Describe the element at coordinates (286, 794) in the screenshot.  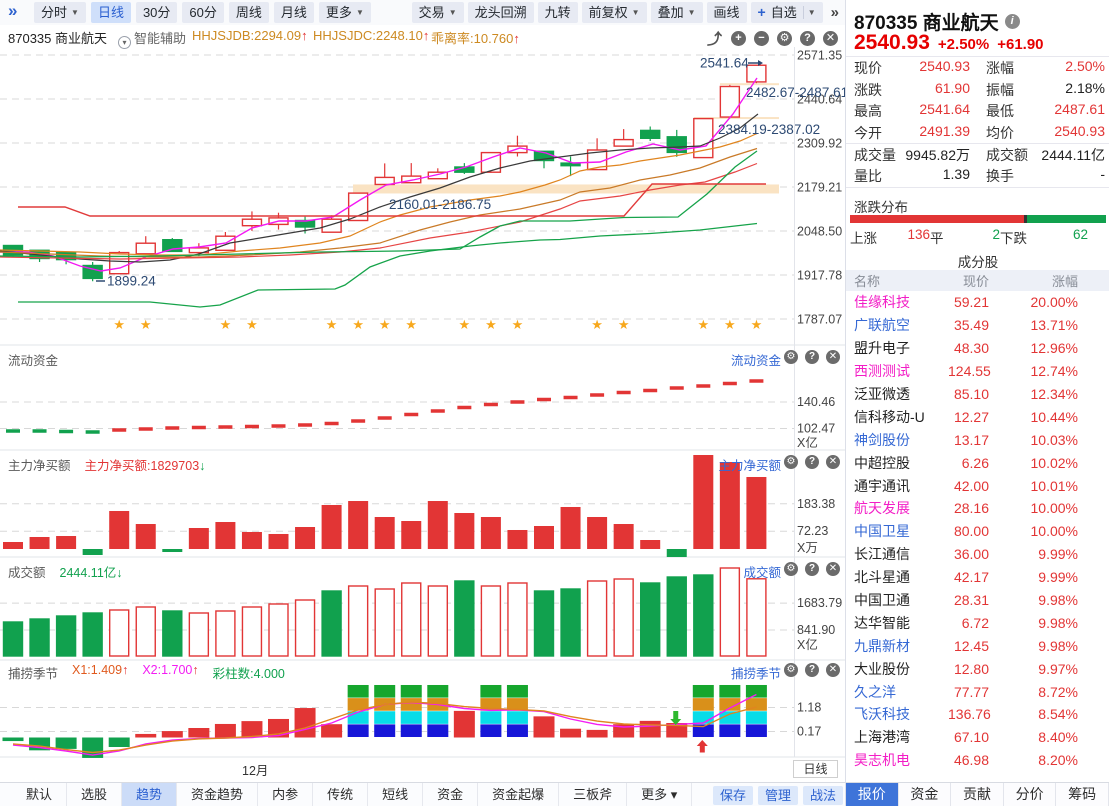
I see `strategy-tab-内参: 内参` at that location.